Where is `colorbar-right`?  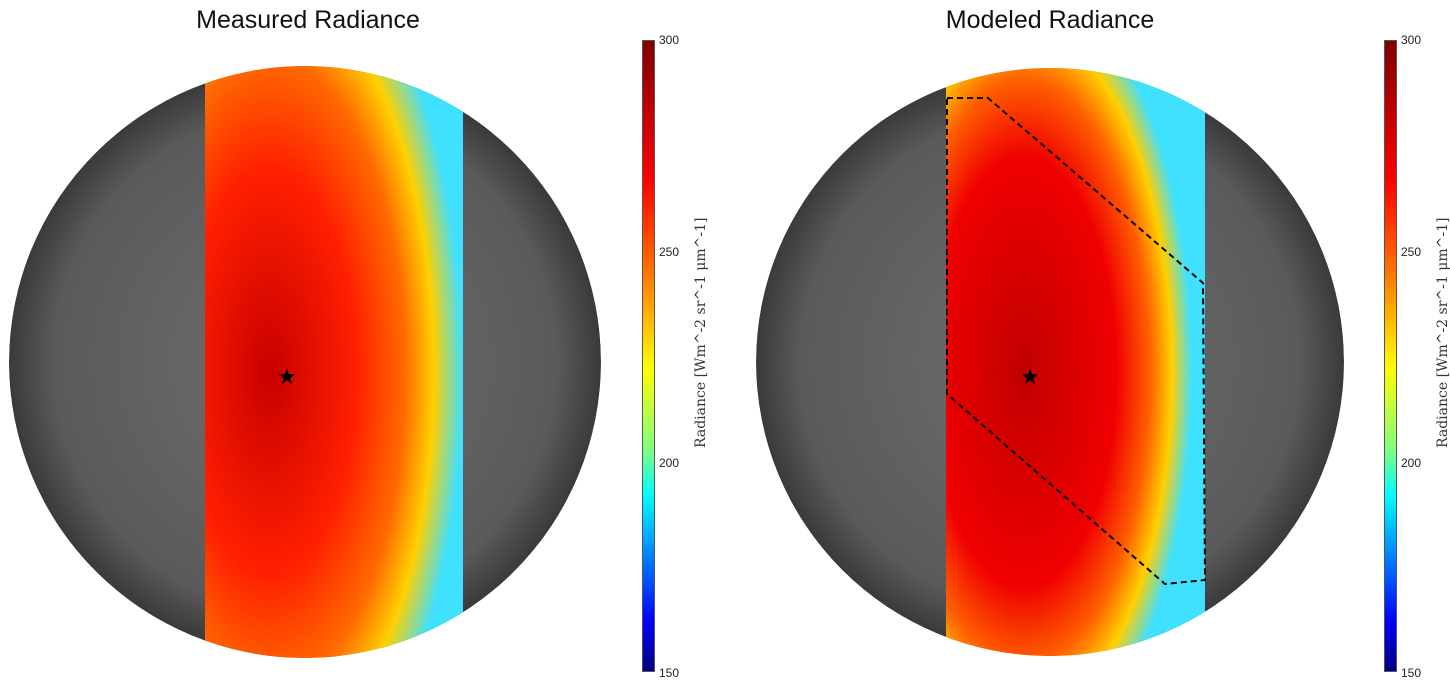 colorbar-right is located at coordinates (1390, 356).